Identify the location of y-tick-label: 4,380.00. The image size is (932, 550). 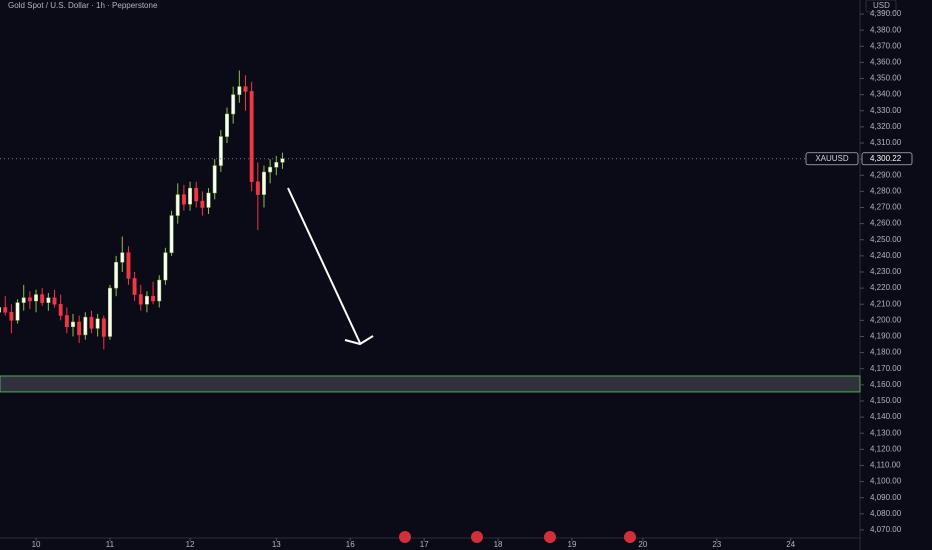
(886, 29).